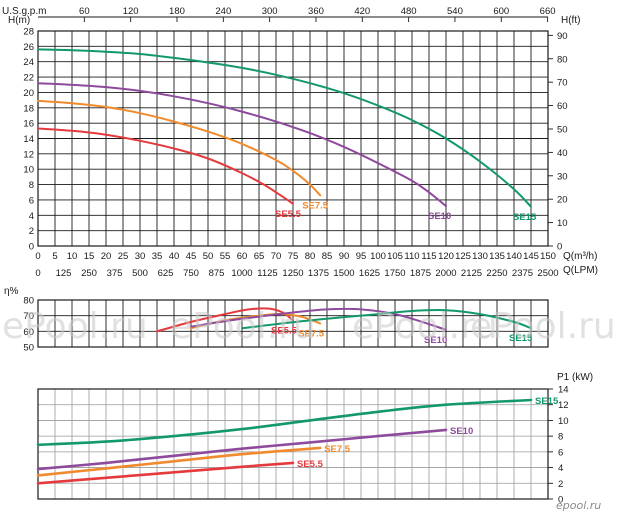 This screenshot has height=515, width=622. What do you see at coordinates (259, 256) in the screenshot?
I see `head-x-tick-label: 65` at bounding box center [259, 256].